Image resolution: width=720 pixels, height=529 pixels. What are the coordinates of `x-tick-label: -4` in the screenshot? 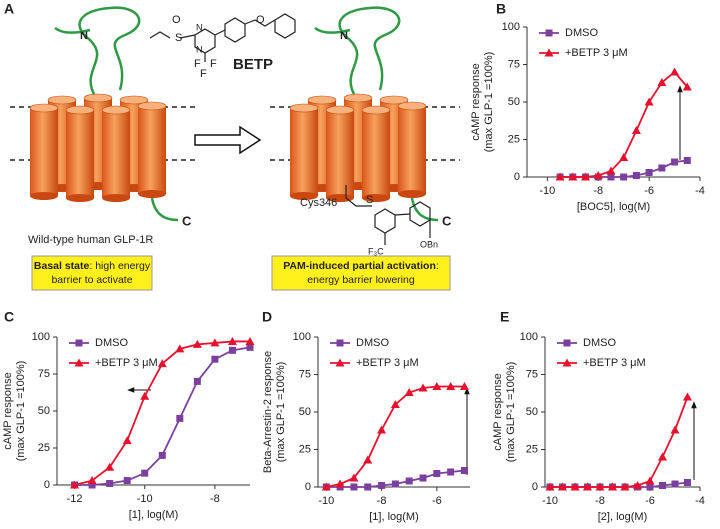 It's located at (700, 191).